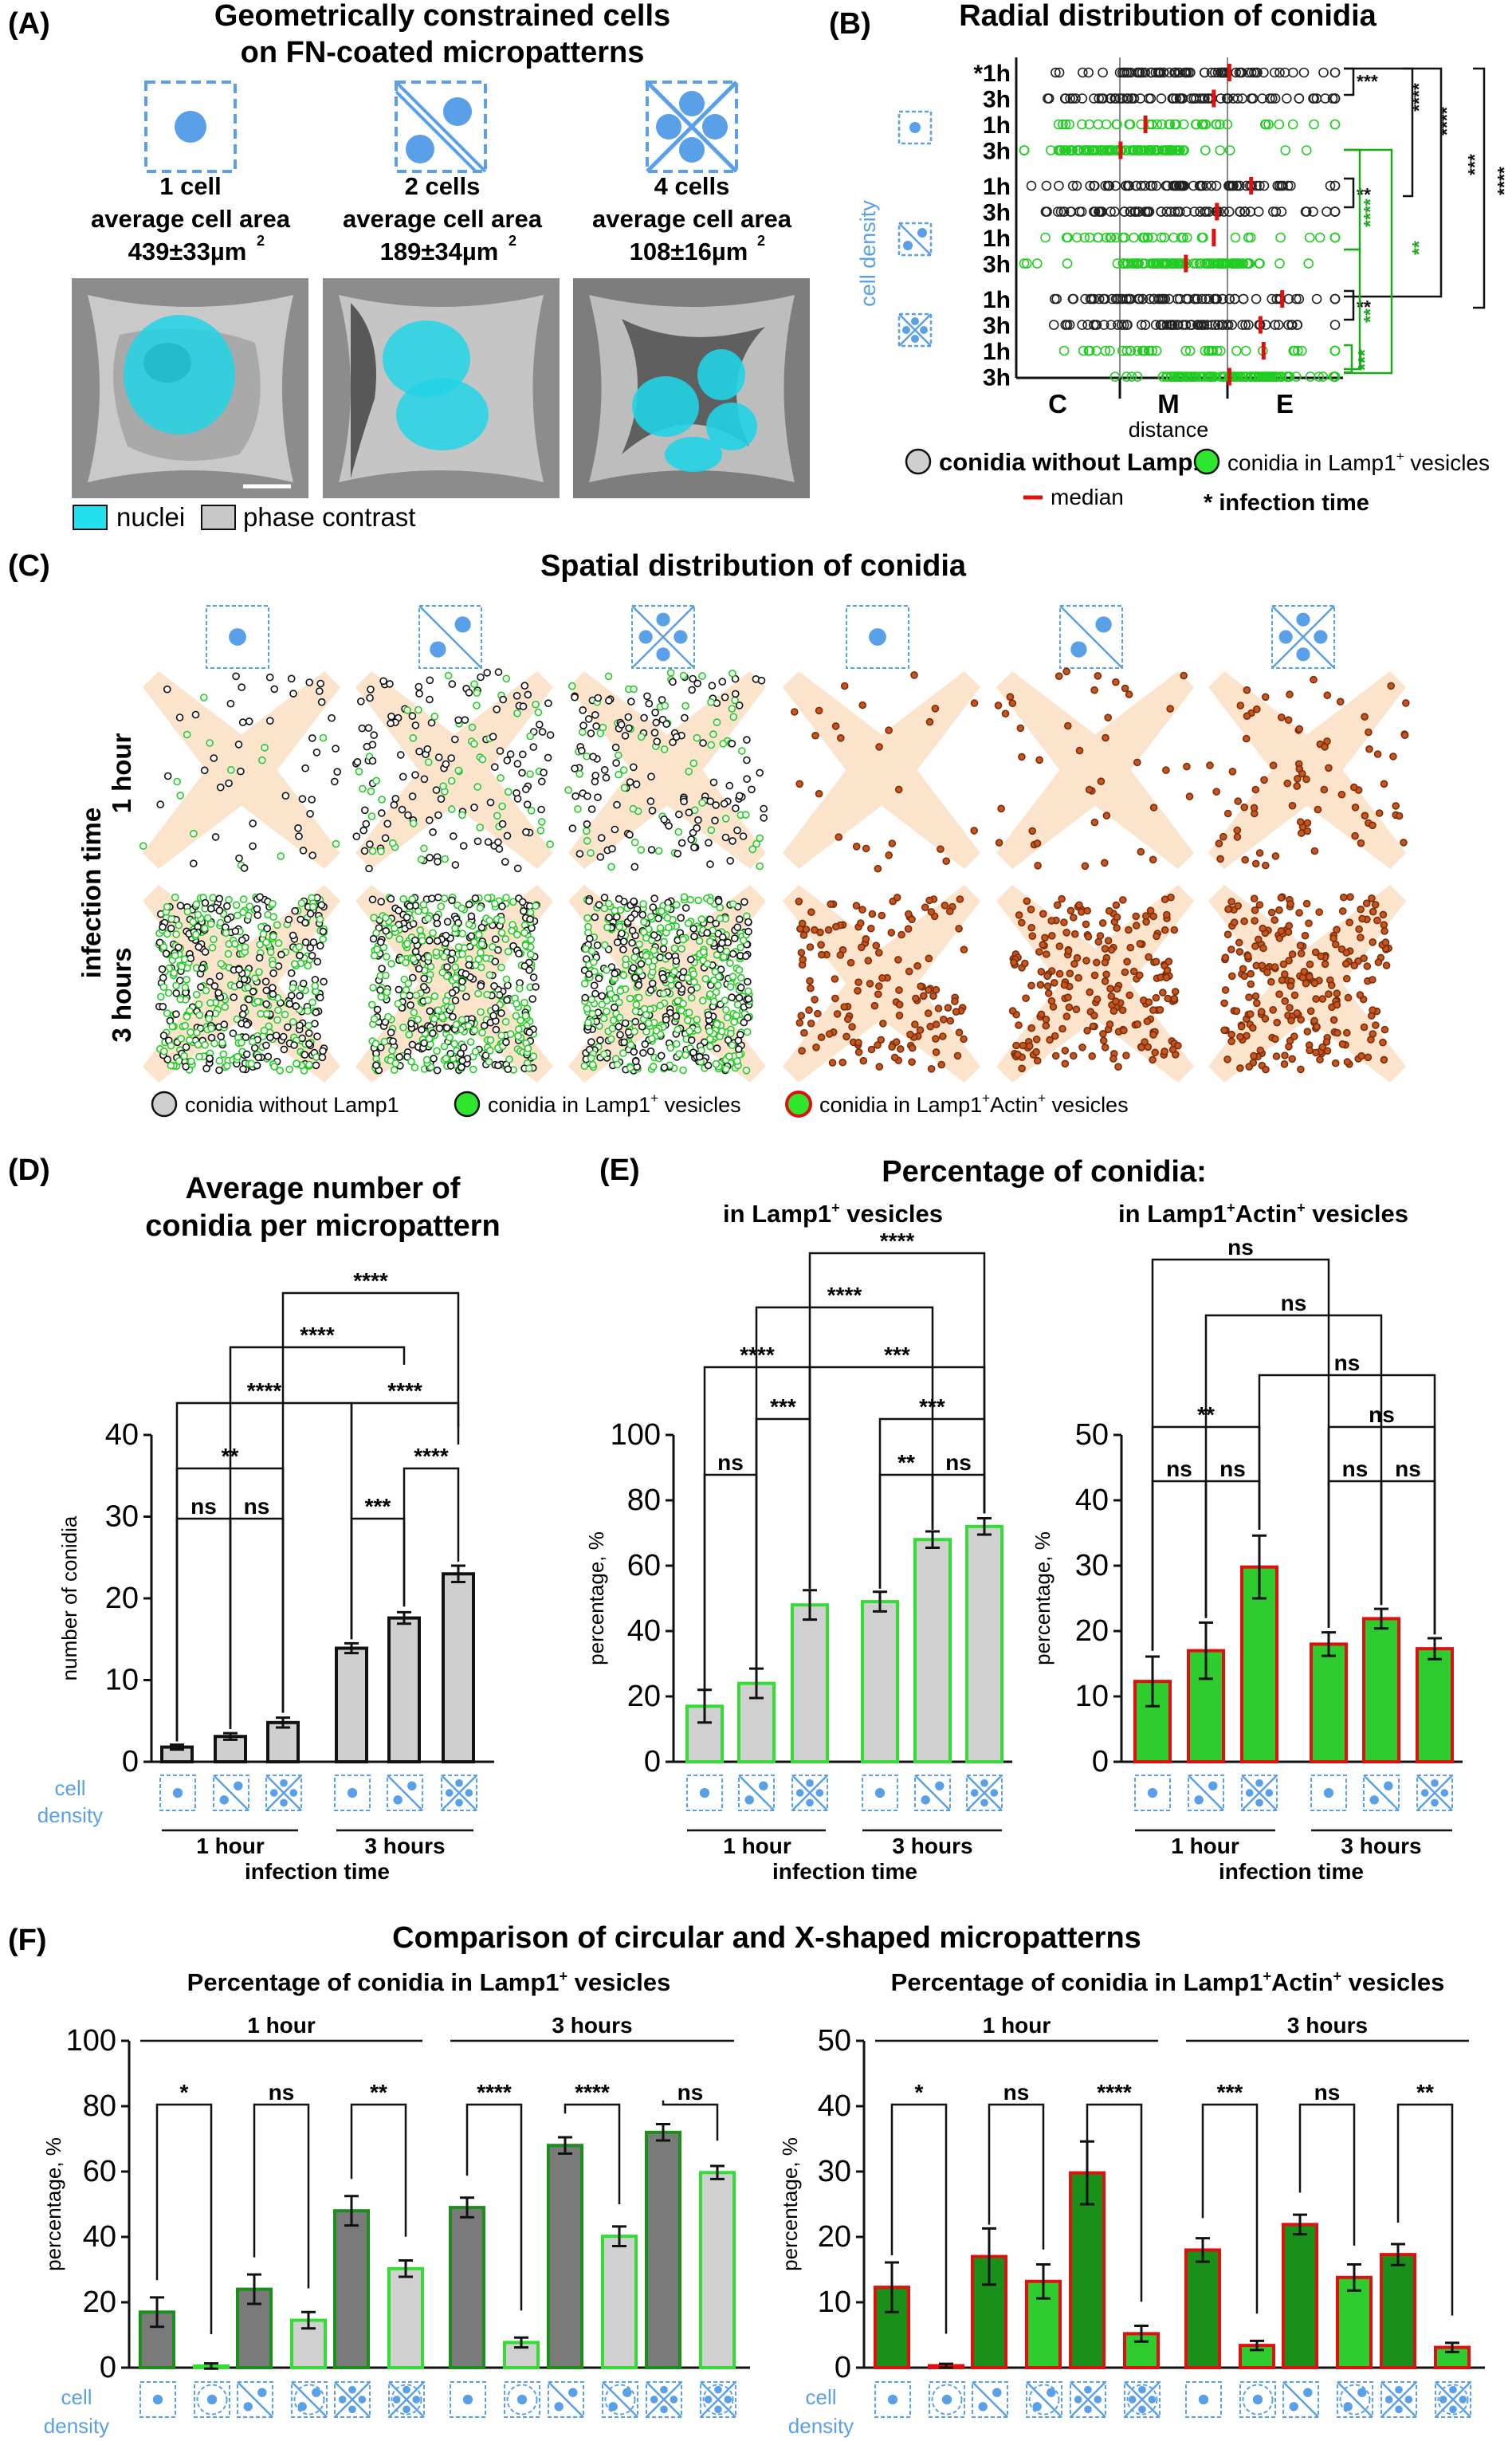  I want to click on four-pattern-icon, so click(664, 2399).